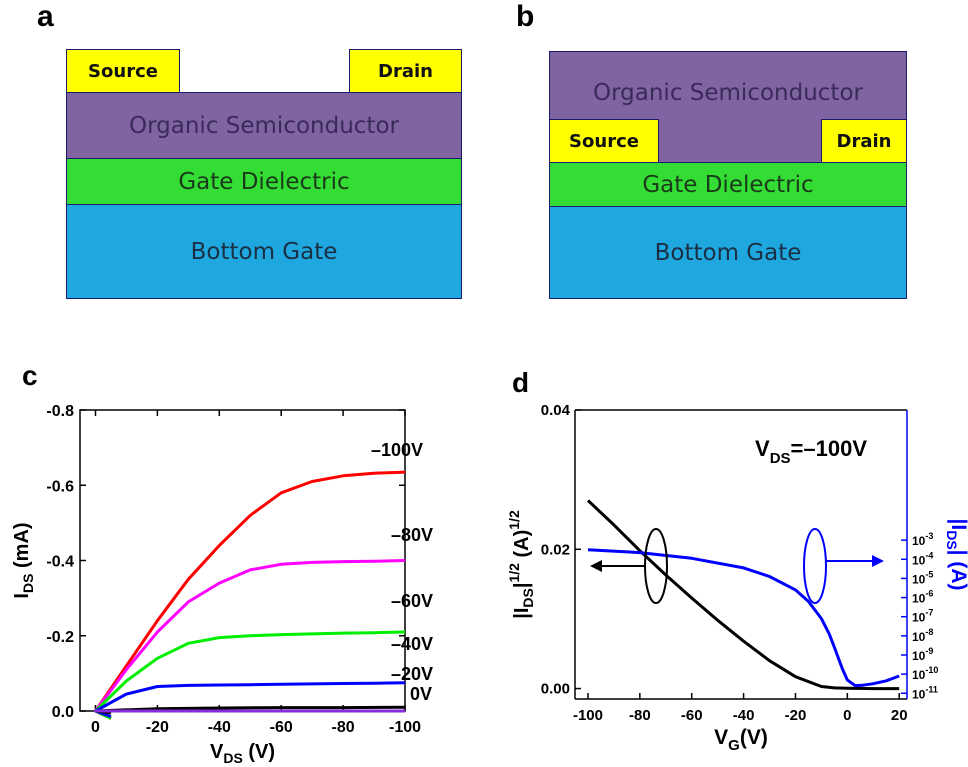  What do you see at coordinates (925, 692) in the screenshot?
I see `chart-d-ytick-right-label: 10⁻¹¹` at bounding box center [925, 692].